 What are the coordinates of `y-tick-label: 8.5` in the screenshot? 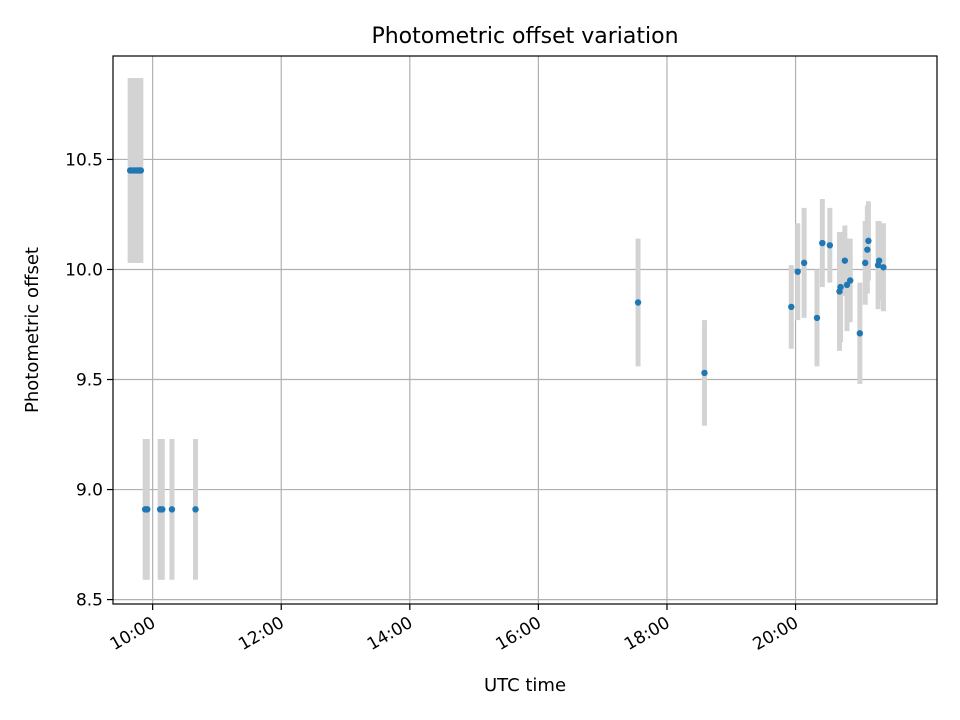 It's located at (89, 601).